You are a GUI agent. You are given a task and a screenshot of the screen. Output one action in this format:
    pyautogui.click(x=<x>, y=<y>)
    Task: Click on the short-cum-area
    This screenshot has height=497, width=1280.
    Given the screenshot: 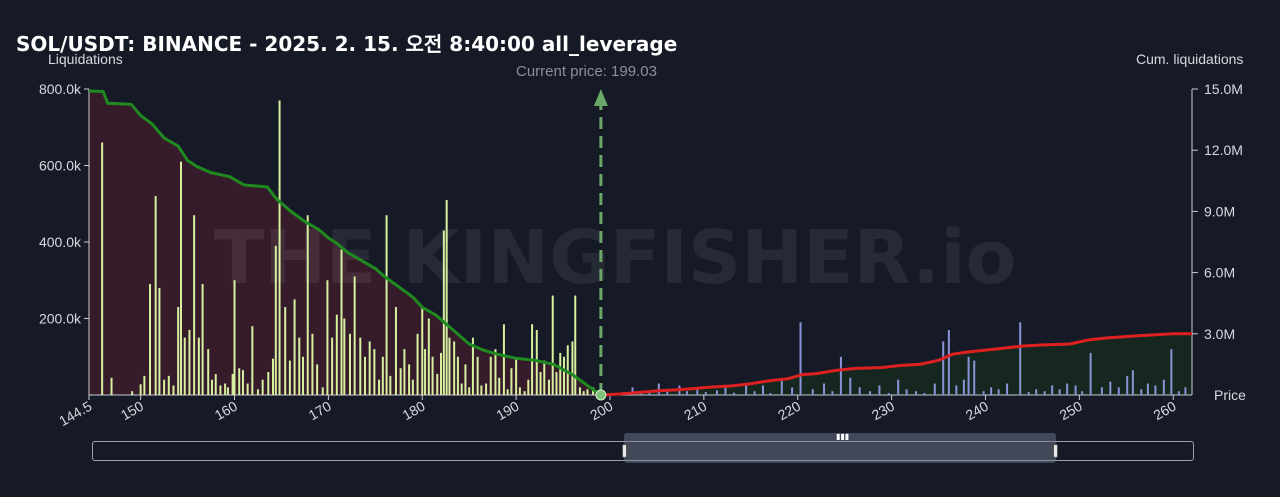 What is the action you would take?
    pyautogui.click(x=896, y=364)
    